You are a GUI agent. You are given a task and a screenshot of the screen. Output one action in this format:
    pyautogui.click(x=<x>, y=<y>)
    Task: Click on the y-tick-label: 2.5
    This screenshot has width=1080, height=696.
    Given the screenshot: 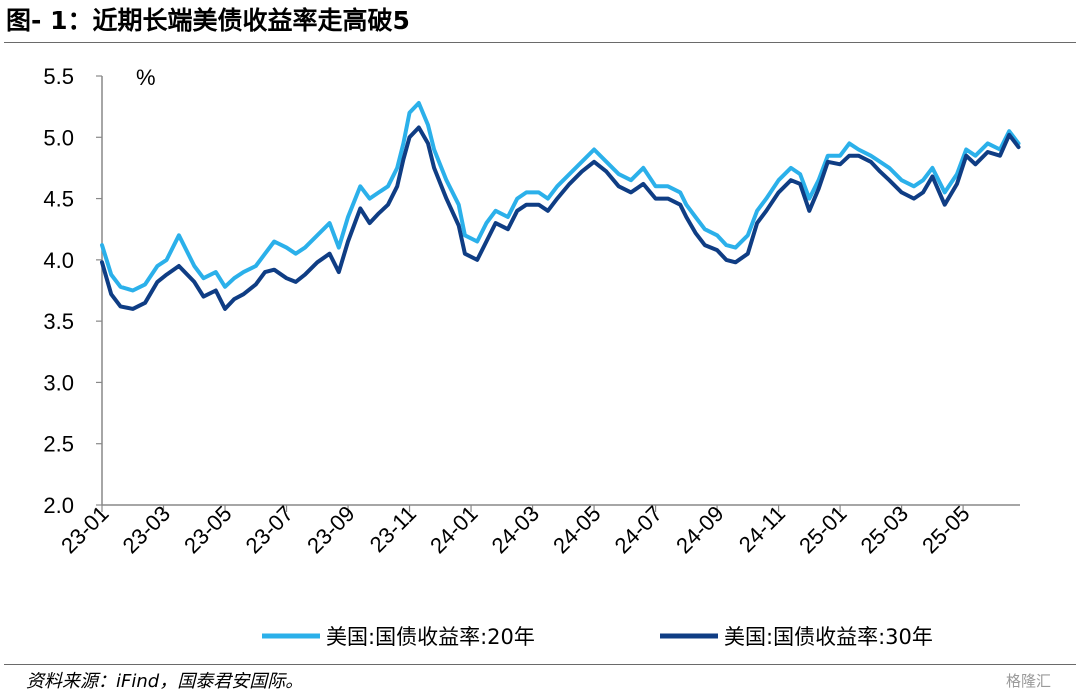 What is the action you would take?
    pyautogui.click(x=58, y=444)
    